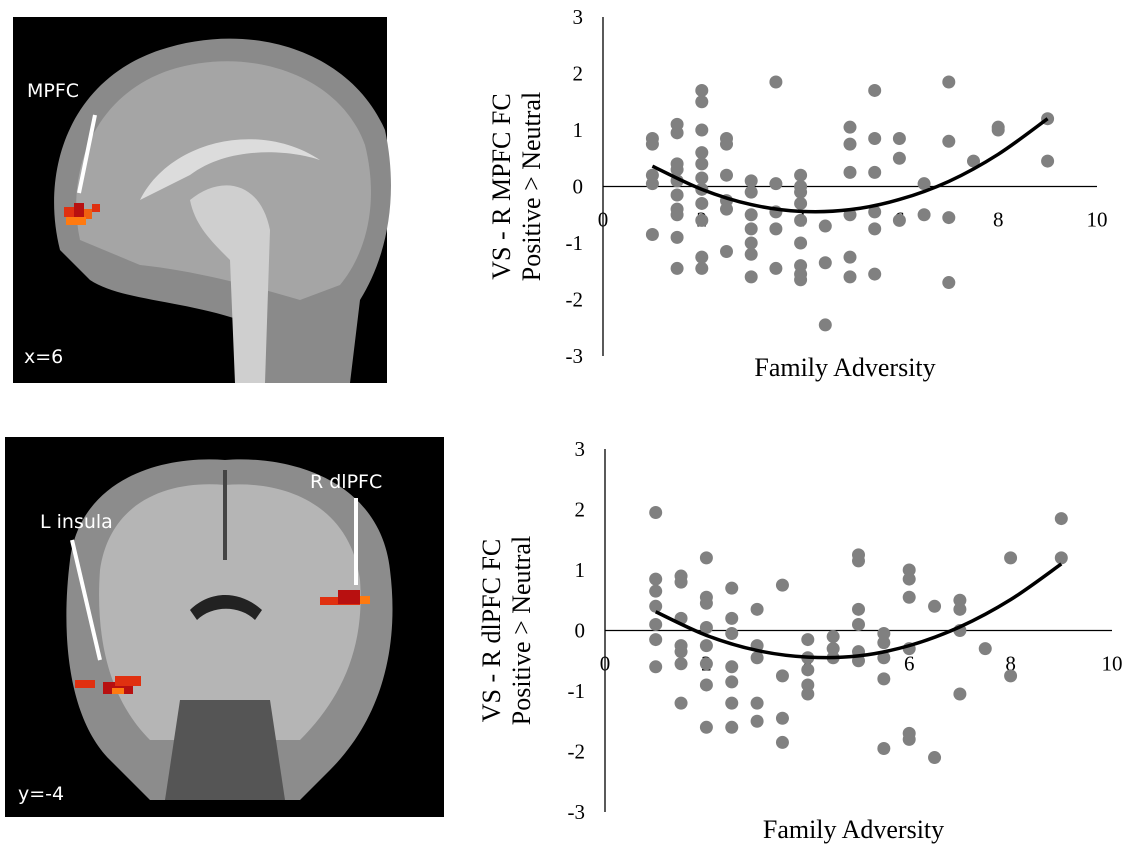  I want to click on x-tick-label: 0, so click(603, 220).